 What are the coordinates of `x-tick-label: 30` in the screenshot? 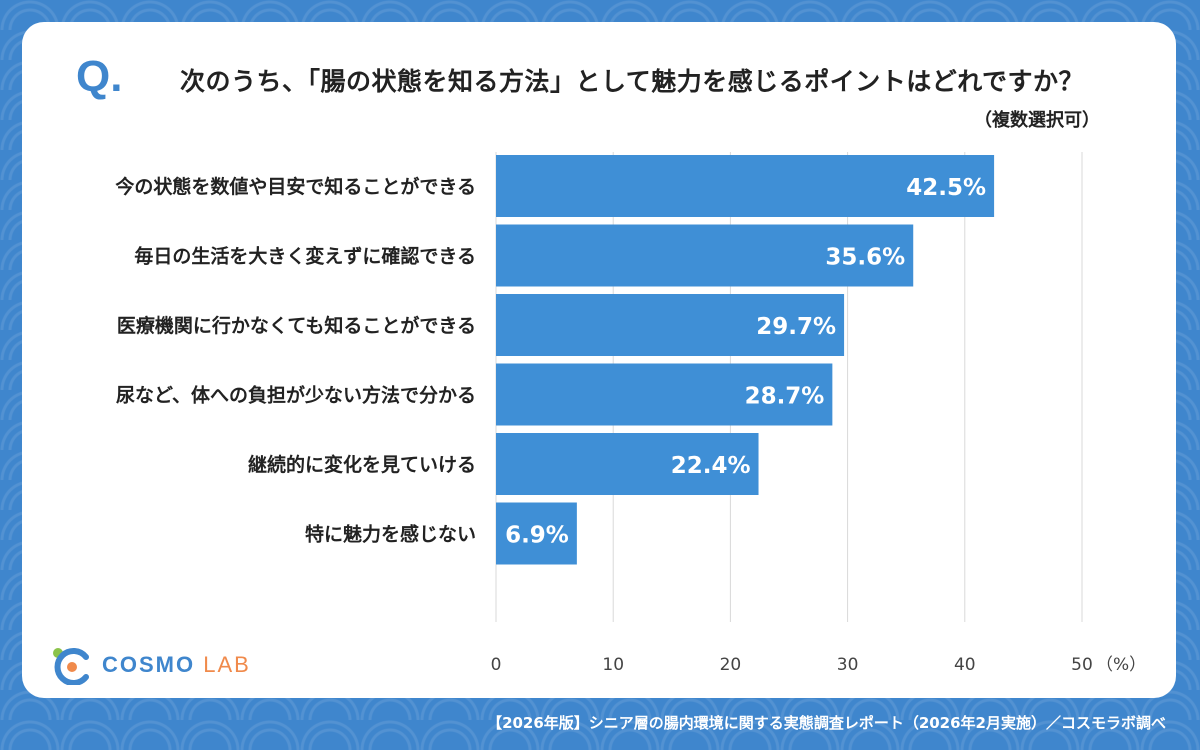 It's located at (848, 665).